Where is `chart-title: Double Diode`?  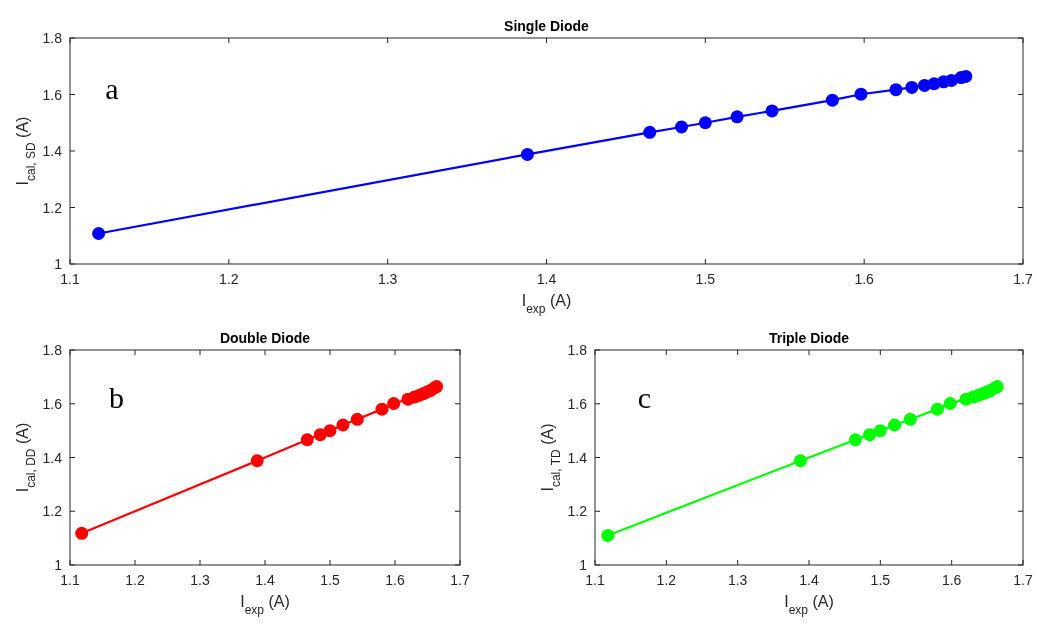 chart-title: Double Diode is located at coordinates (265, 338).